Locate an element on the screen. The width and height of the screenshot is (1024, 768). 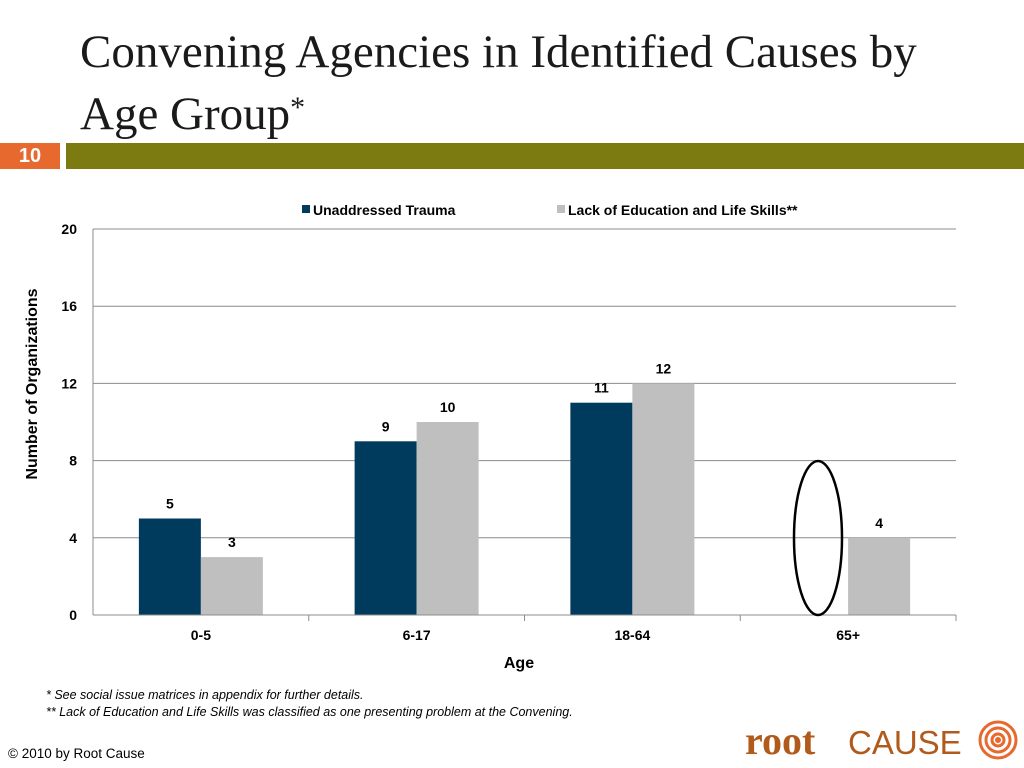
highlight-ellipse is located at coordinates (818, 538).